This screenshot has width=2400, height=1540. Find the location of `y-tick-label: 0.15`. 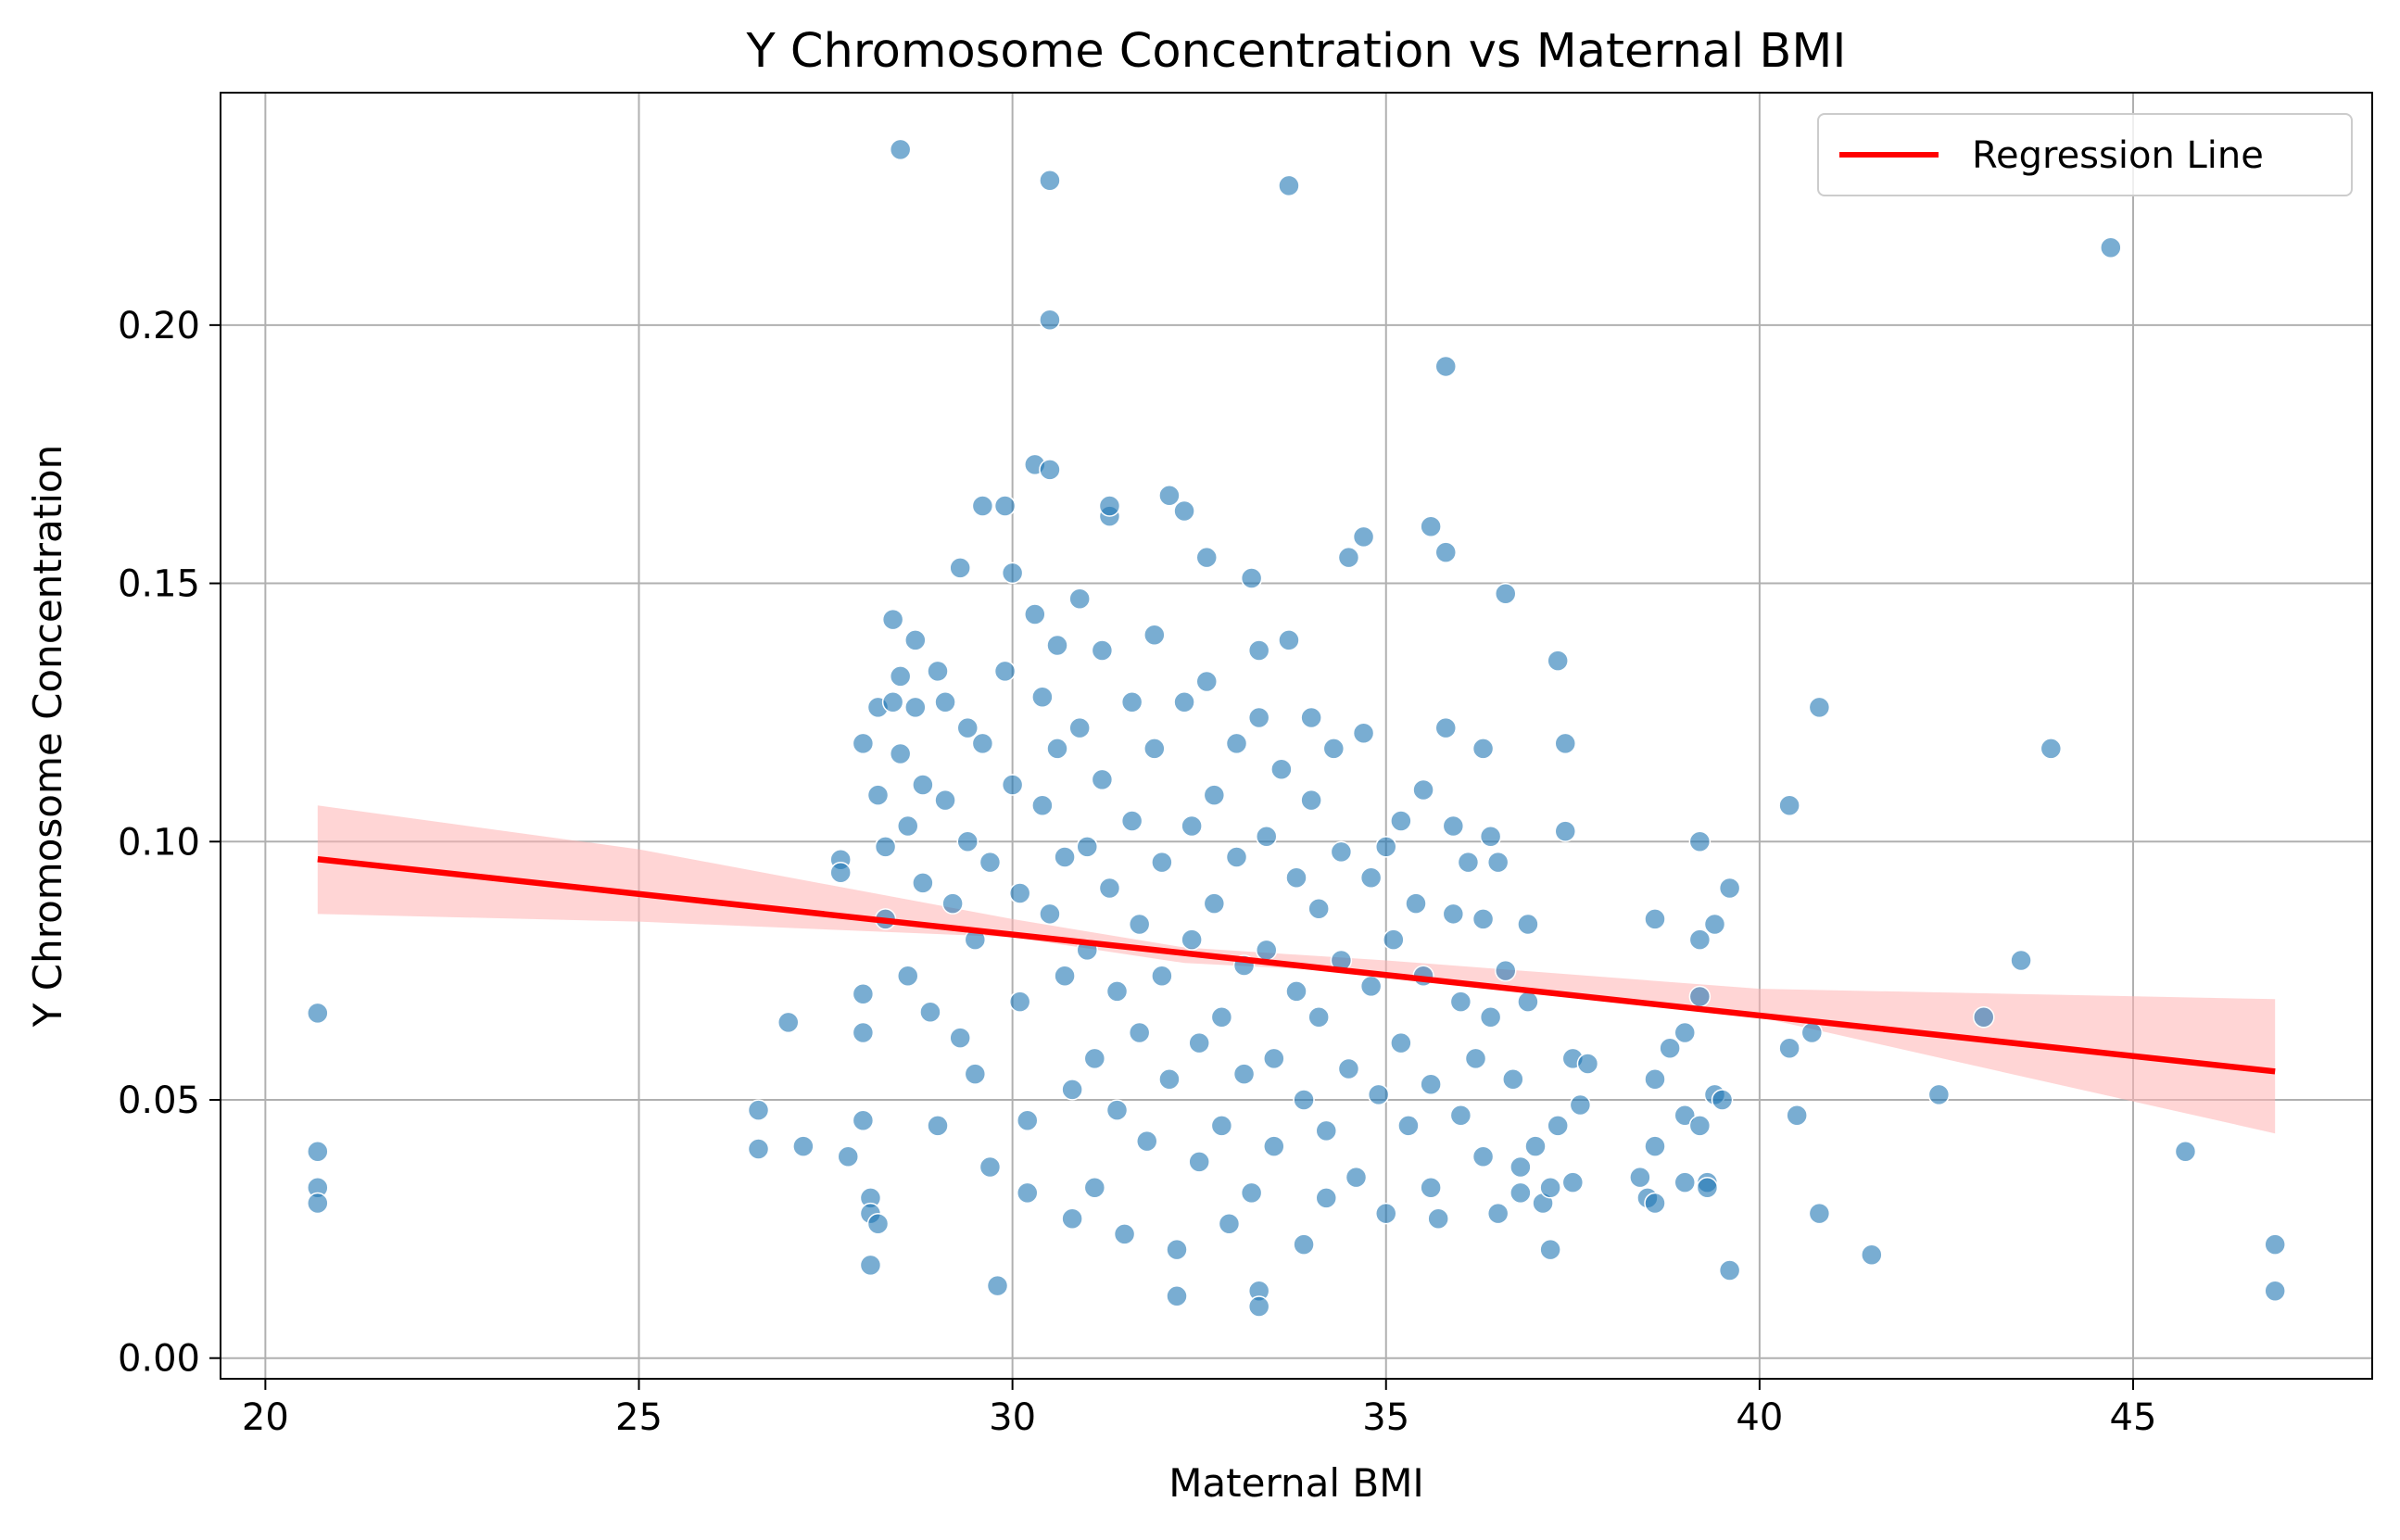

y-tick-label: 0.15 is located at coordinates (159, 584).